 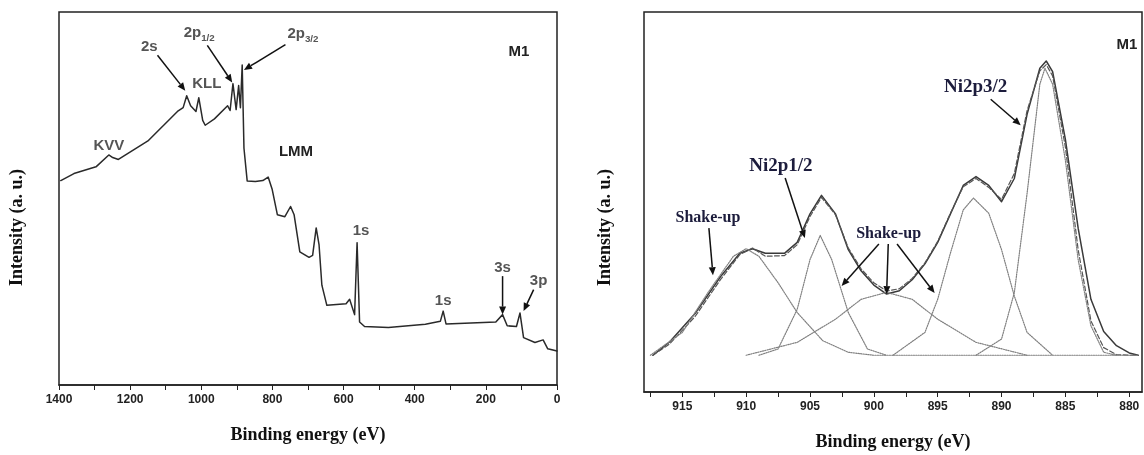 I want to click on annotation: KLL, so click(x=207, y=82).